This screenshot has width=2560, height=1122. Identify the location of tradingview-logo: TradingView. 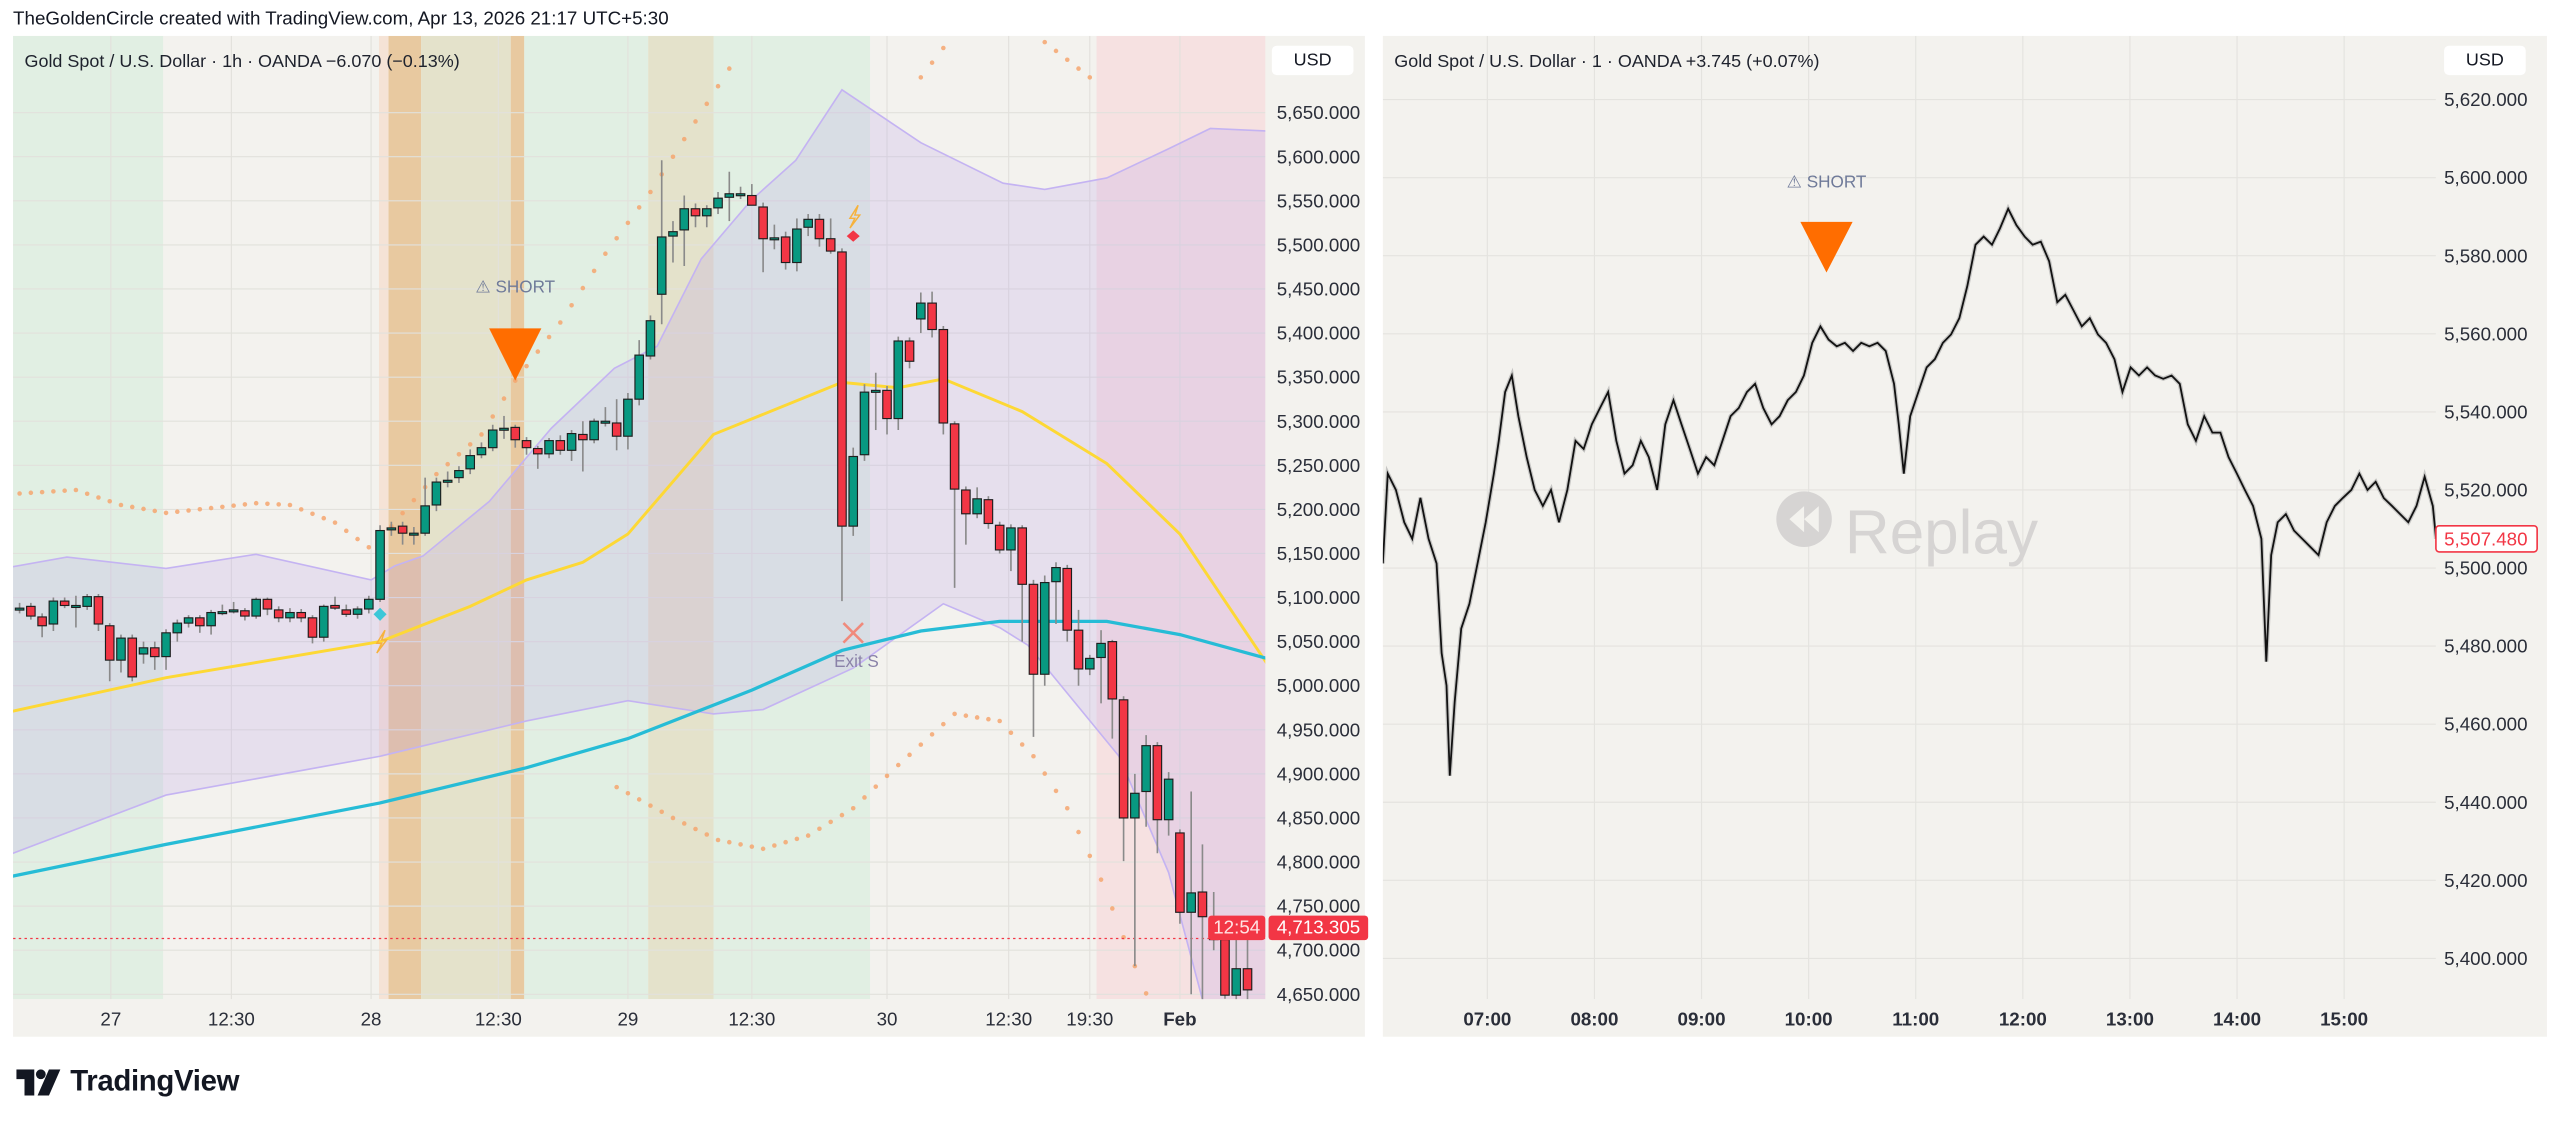
(128, 1081).